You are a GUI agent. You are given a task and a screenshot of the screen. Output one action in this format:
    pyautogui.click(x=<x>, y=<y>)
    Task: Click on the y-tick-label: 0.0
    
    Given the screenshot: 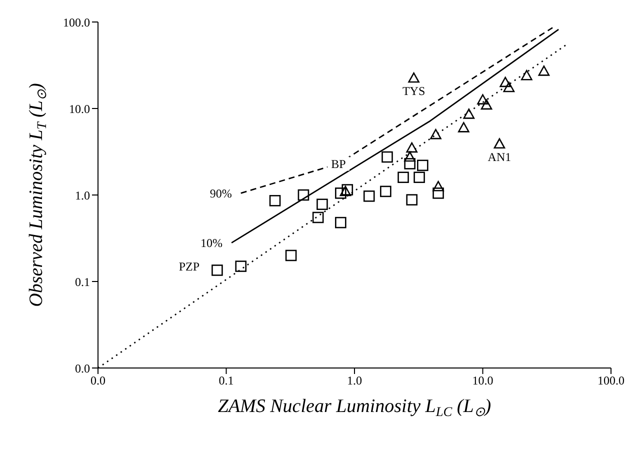 What is the action you would take?
    pyautogui.click(x=82, y=368)
    